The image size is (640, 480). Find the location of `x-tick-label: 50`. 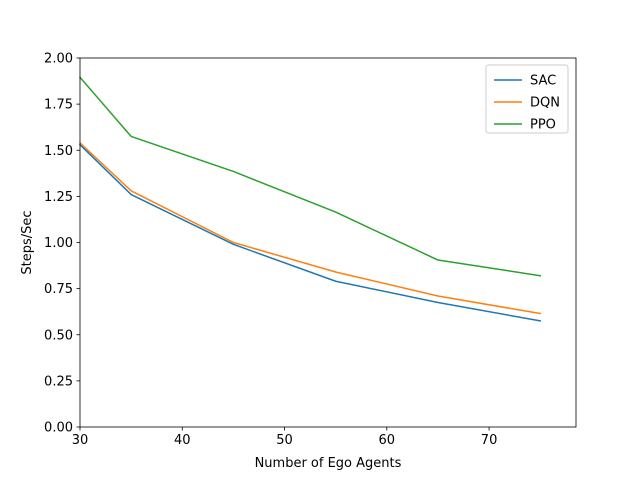

x-tick-label: 50 is located at coordinates (284, 440).